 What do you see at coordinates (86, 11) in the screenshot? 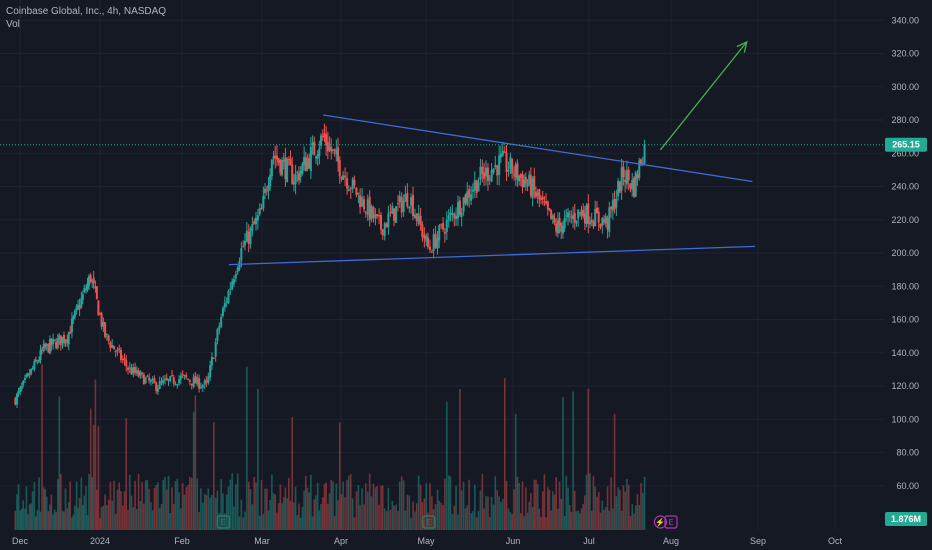
I see `symbol-title: Coinbase Global, Inc., 4h, NASDAQ` at bounding box center [86, 11].